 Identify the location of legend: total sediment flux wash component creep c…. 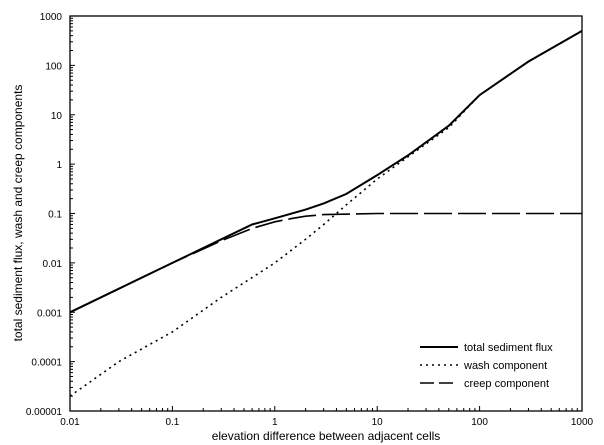
(486, 366).